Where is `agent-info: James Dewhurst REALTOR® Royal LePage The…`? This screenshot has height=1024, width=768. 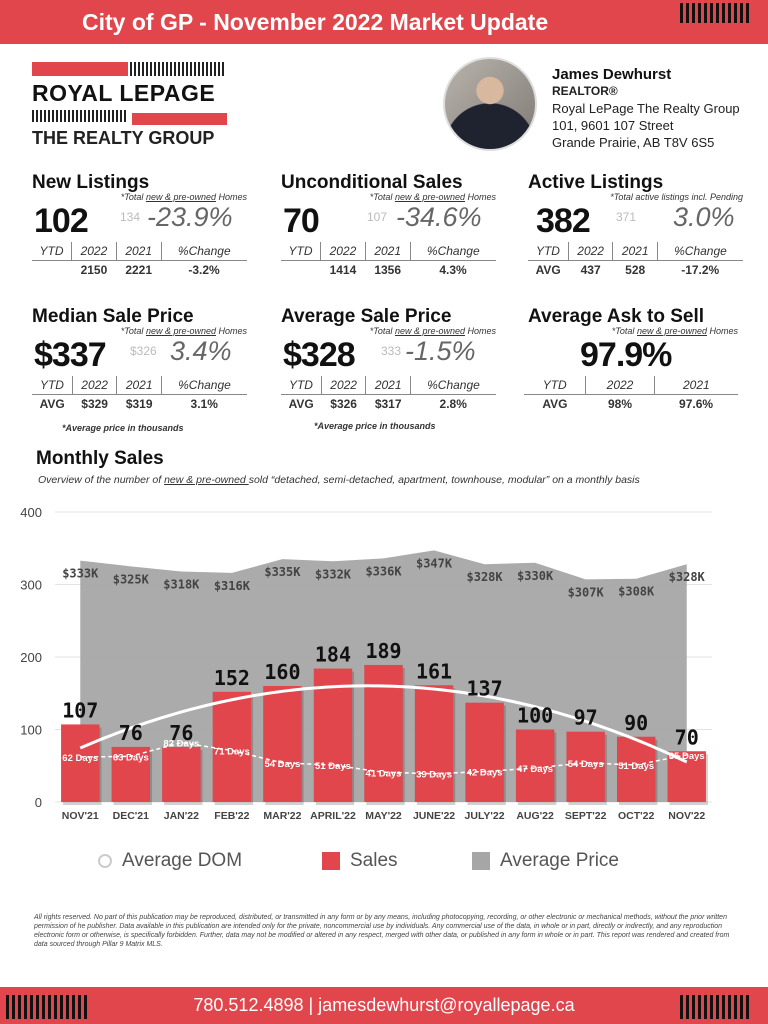 agent-info: James Dewhurst REALTOR® Royal LePage The… is located at coordinates (646, 108).